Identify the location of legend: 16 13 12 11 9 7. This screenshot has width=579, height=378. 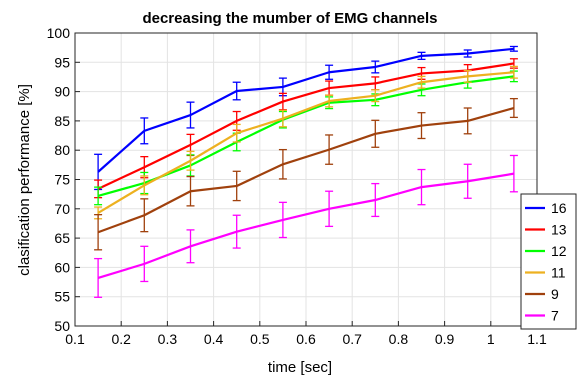
(548, 261).